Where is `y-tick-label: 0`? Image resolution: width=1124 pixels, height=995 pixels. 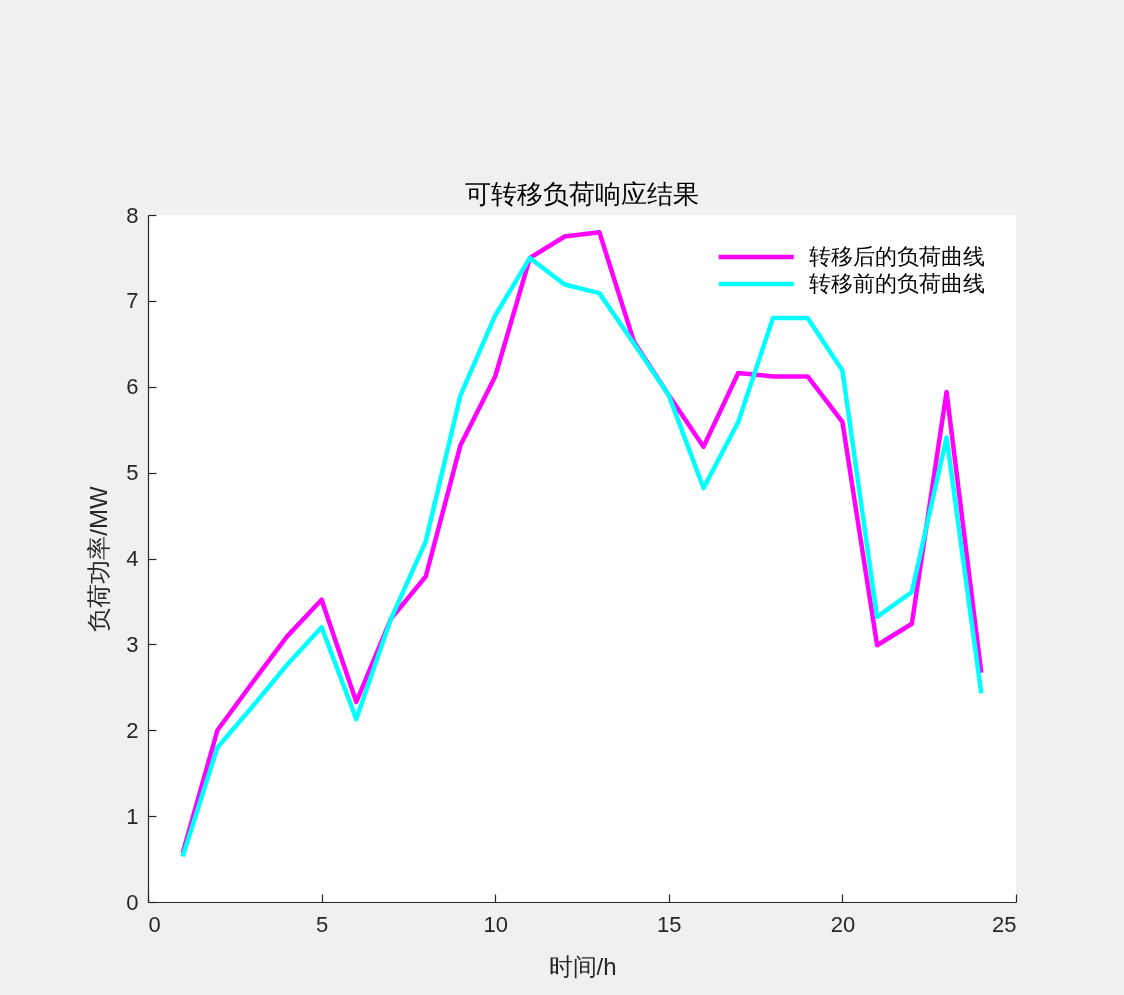
y-tick-label: 0 is located at coordinates (132, 902).